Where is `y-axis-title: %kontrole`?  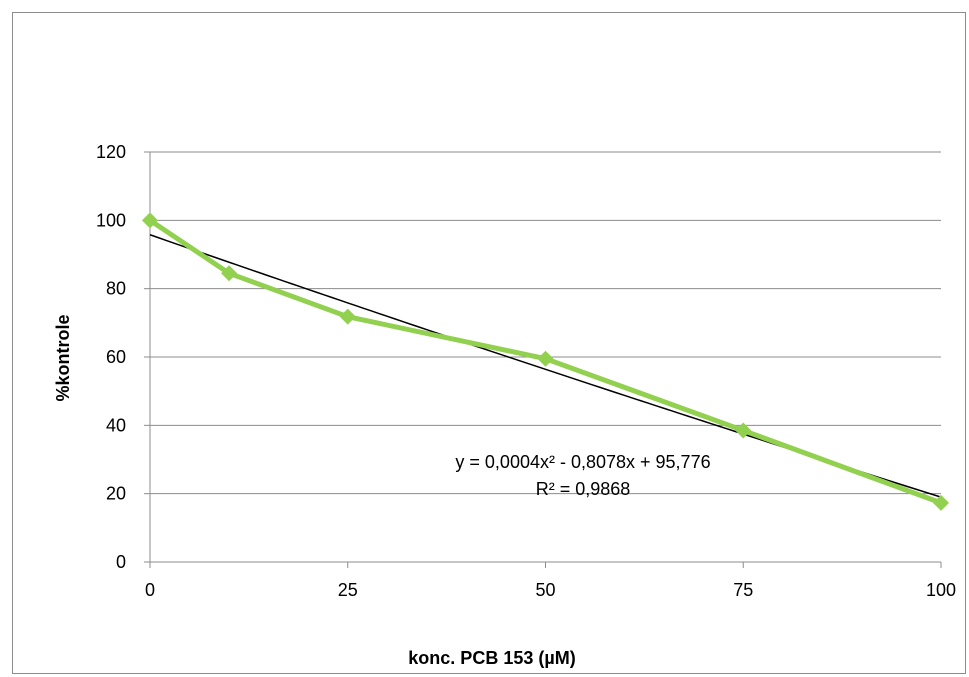
y-axis-title: %kontrole is located at coordinates (63, 357).